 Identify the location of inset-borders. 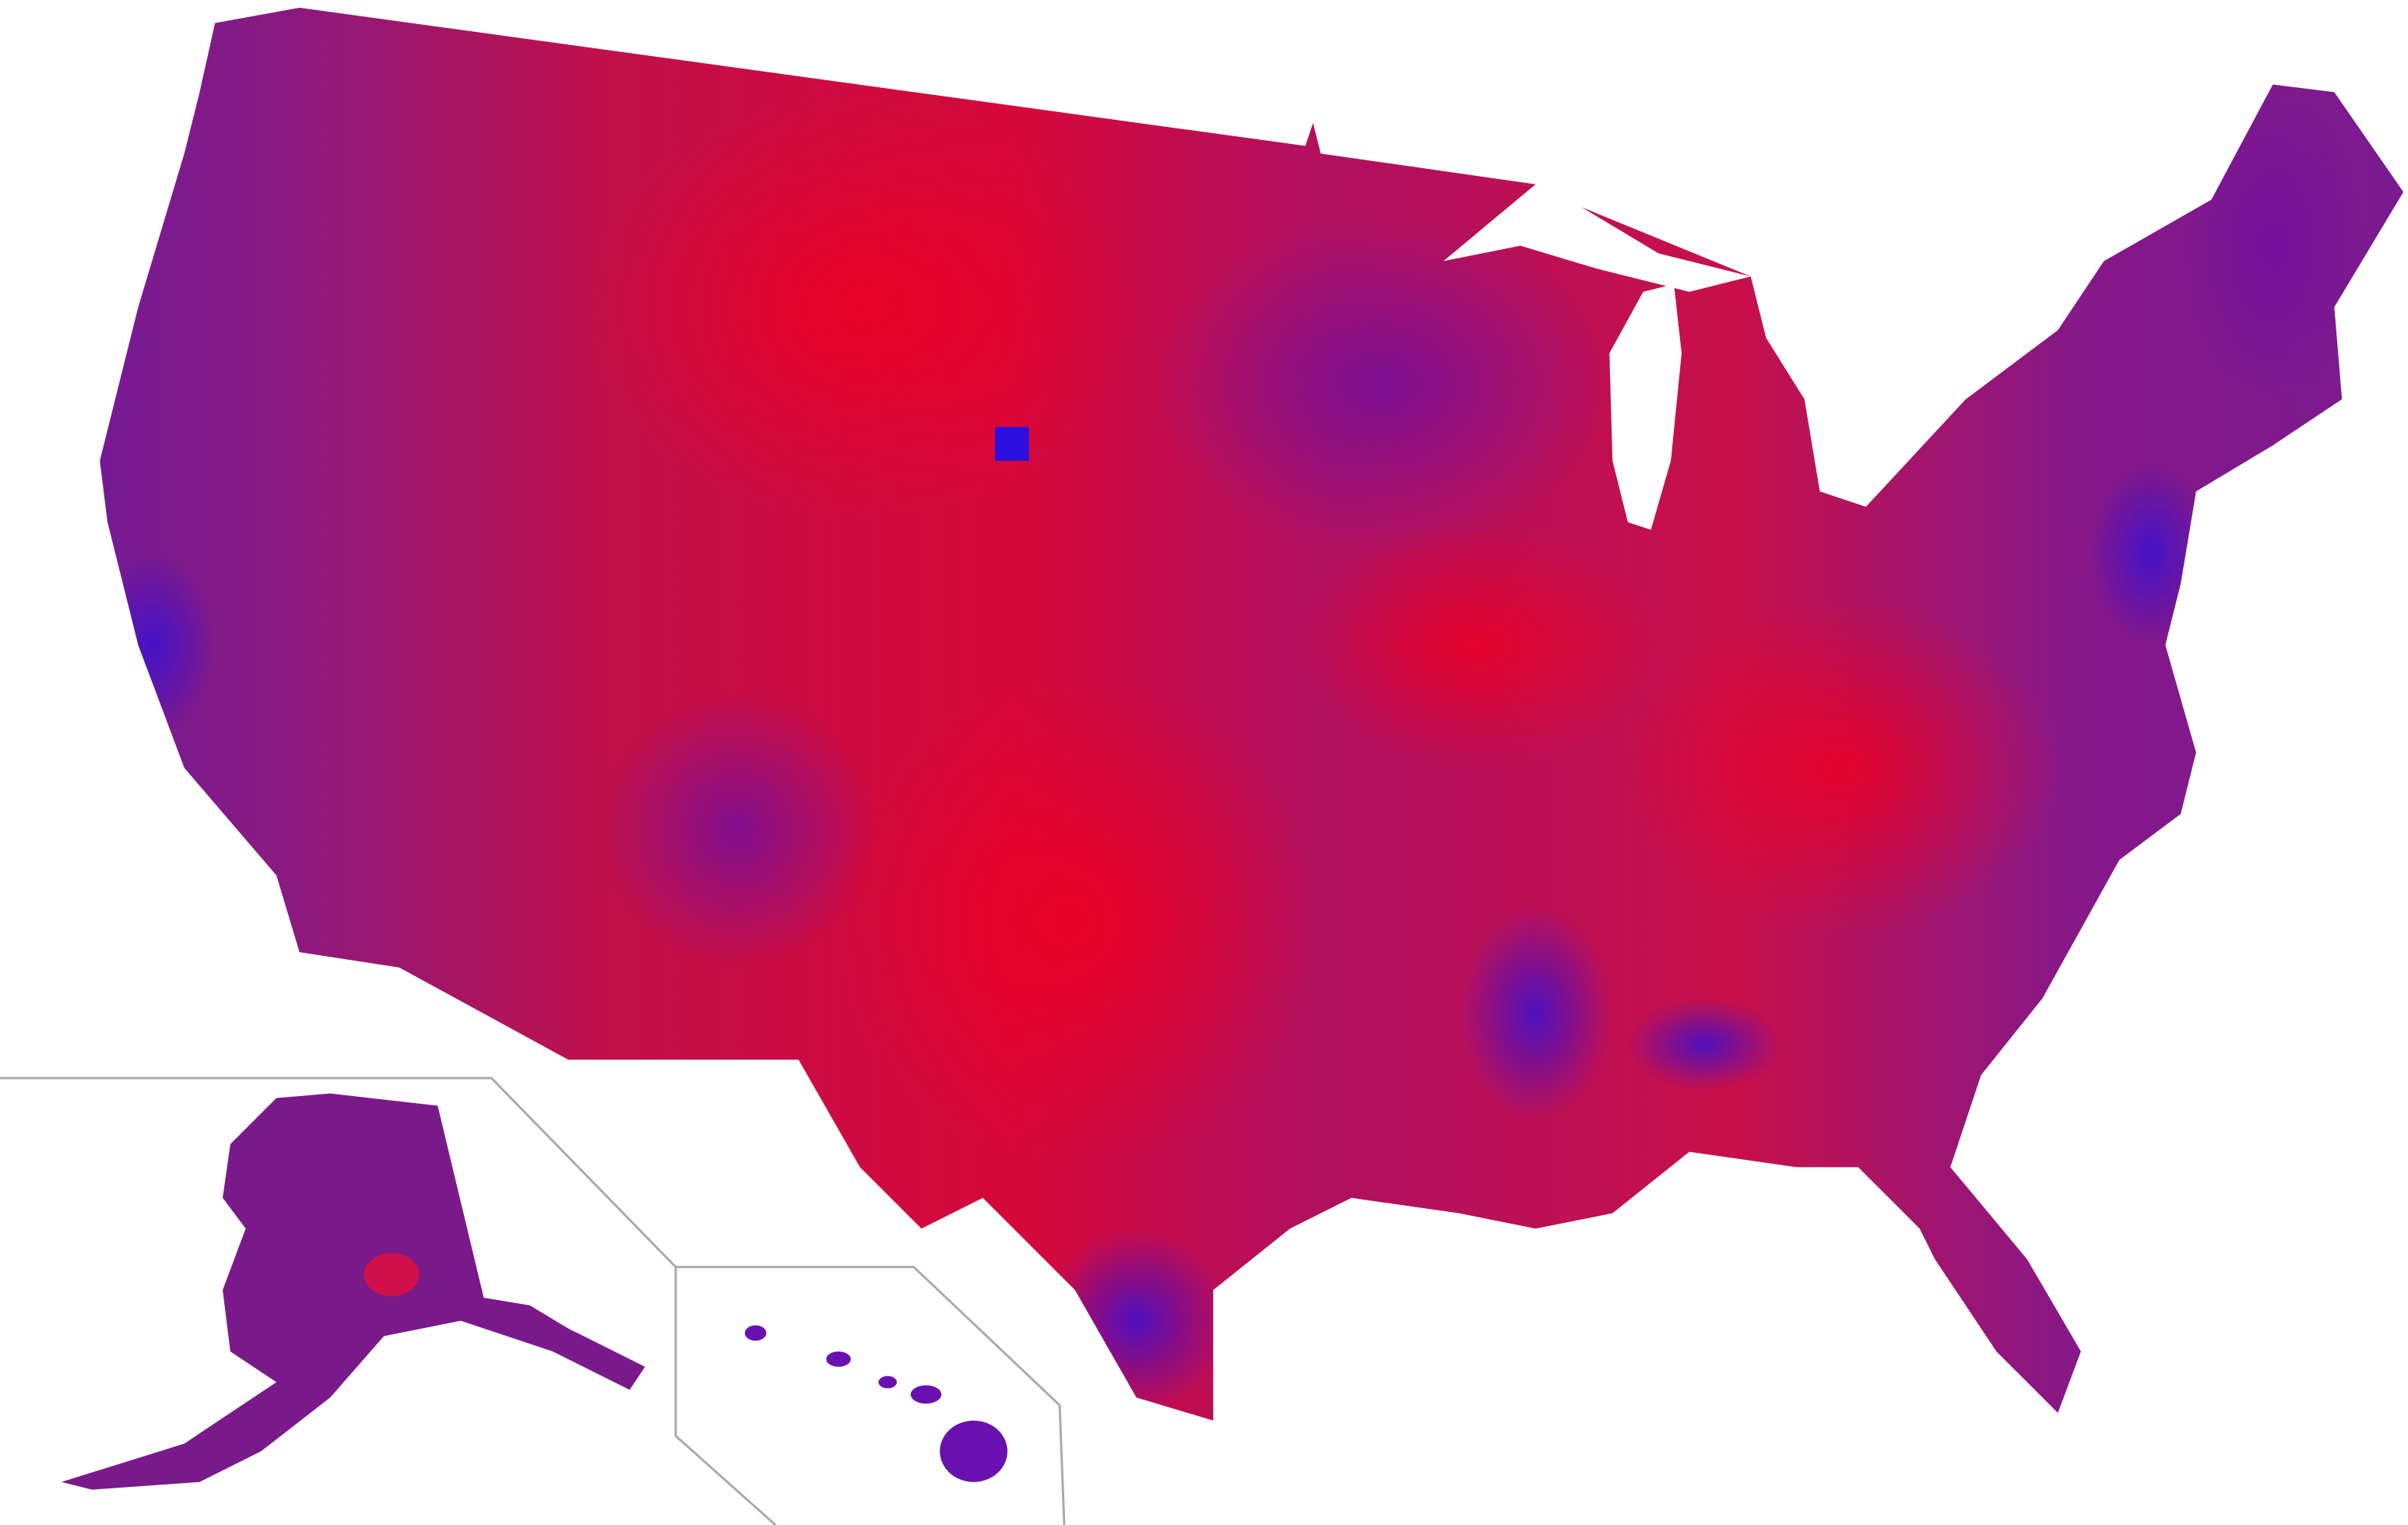
(533, 1301).